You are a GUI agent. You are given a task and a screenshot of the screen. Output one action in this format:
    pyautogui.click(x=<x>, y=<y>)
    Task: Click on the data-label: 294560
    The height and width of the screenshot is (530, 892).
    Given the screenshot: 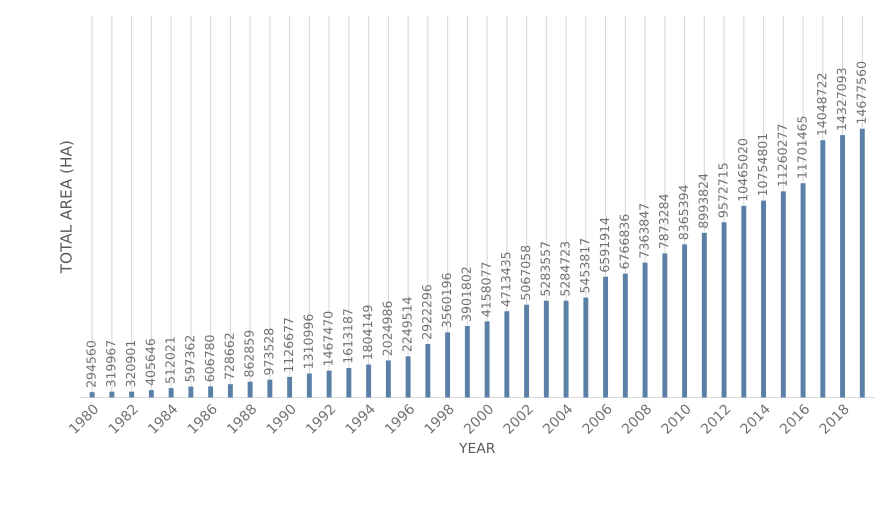 What is the action you would take?
    pyautogui.click(x=91, y=364)
    